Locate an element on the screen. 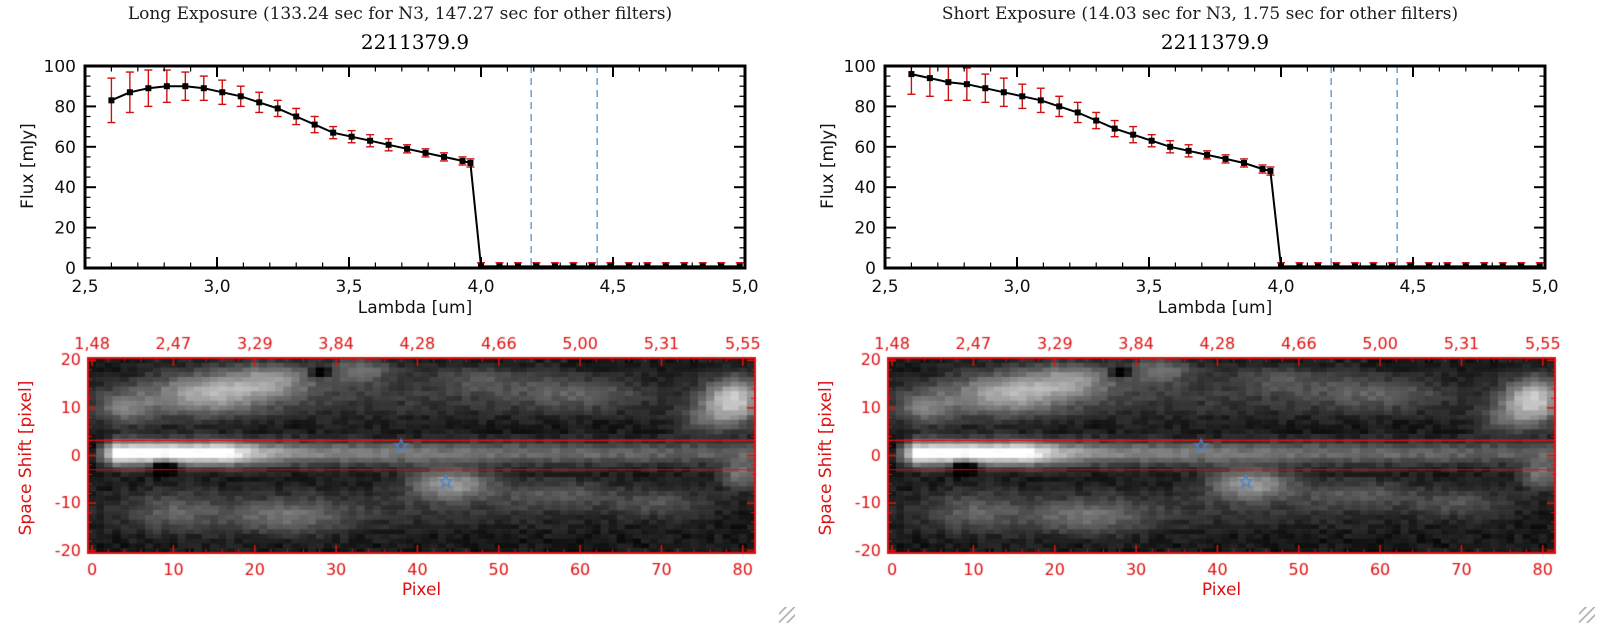 This screenshot has width=1600, height=630. spectrum-ylabel: Flux [mJy] is located at coordinates (28, 166).